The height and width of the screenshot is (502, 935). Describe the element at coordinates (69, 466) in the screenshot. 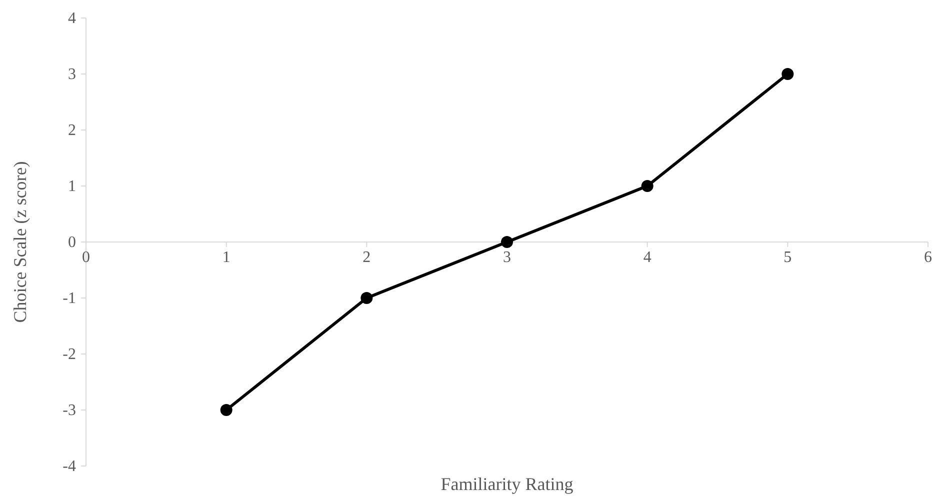

I see `y-tick-label: -4` at that location.